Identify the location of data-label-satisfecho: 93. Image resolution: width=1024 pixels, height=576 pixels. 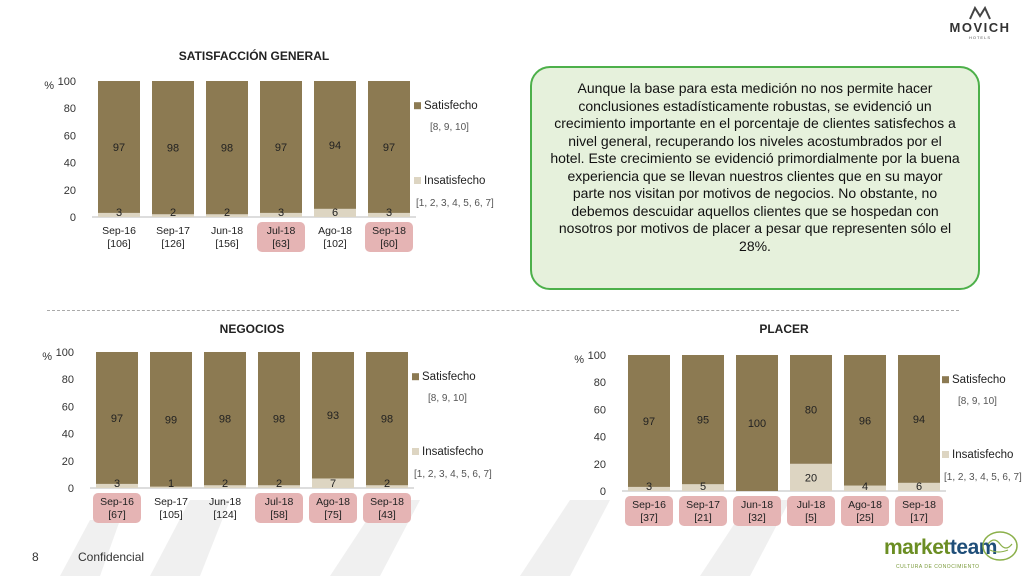
(333, 416).